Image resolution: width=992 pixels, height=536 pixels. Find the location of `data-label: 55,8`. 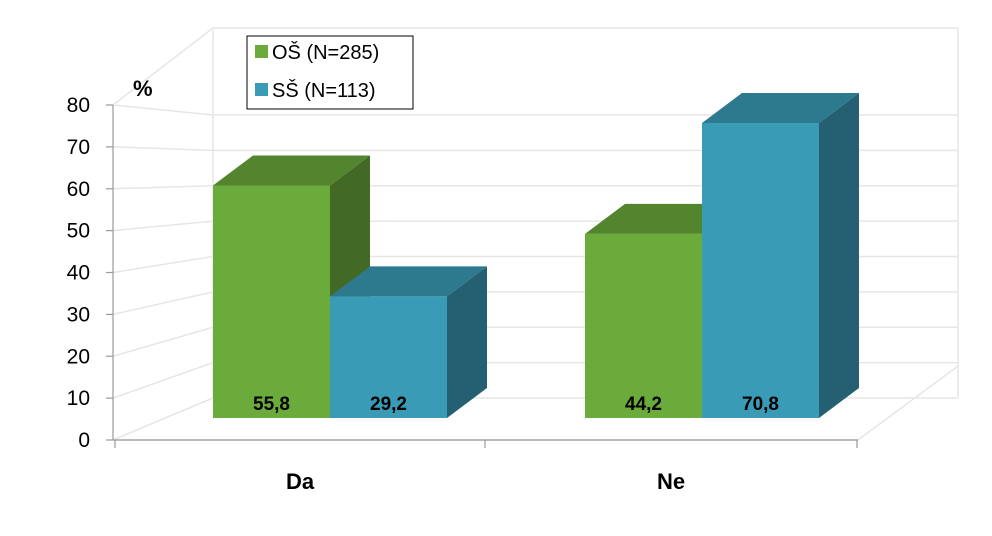

data-label: 55,8 is located at coordinates (271, 404).